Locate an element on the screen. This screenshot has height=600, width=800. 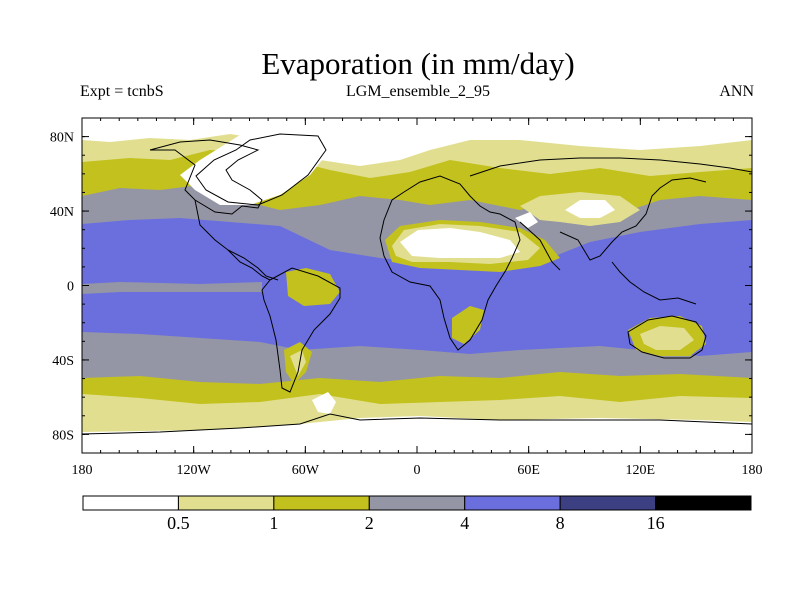
lat-tick-label: 40N is located at coordinates (62, 212).